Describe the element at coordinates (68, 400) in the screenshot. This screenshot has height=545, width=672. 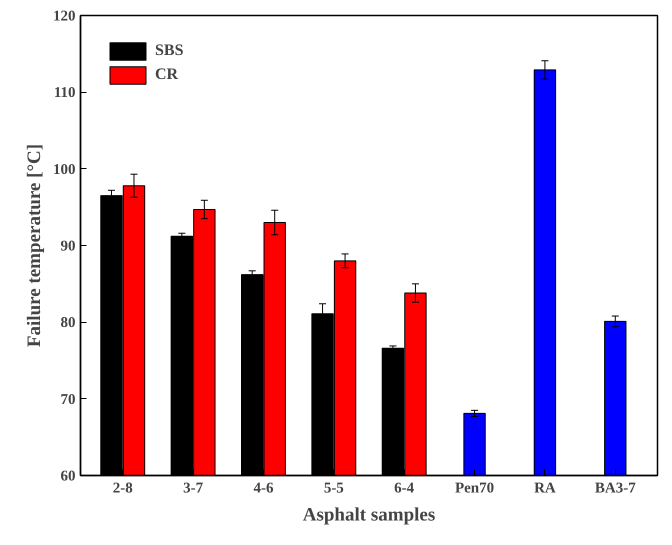
I see `y-tick-label: 70` at that location.